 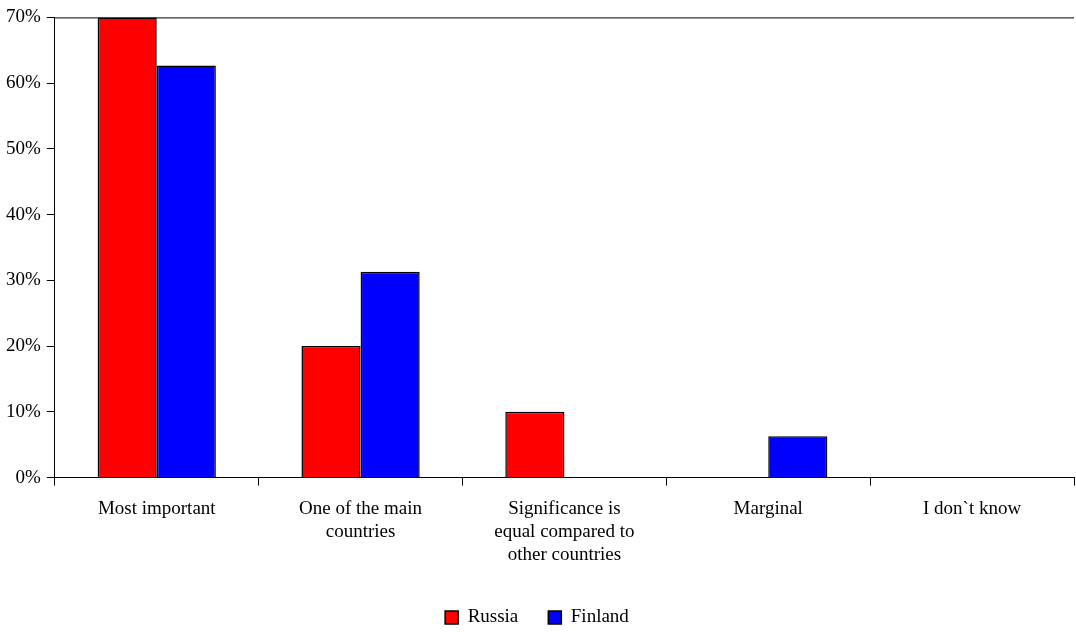 What do you see at coordinates (768, 507) in the screenshot?
I see `x-tick-label: Marginal` at bounding box center [768, 507].